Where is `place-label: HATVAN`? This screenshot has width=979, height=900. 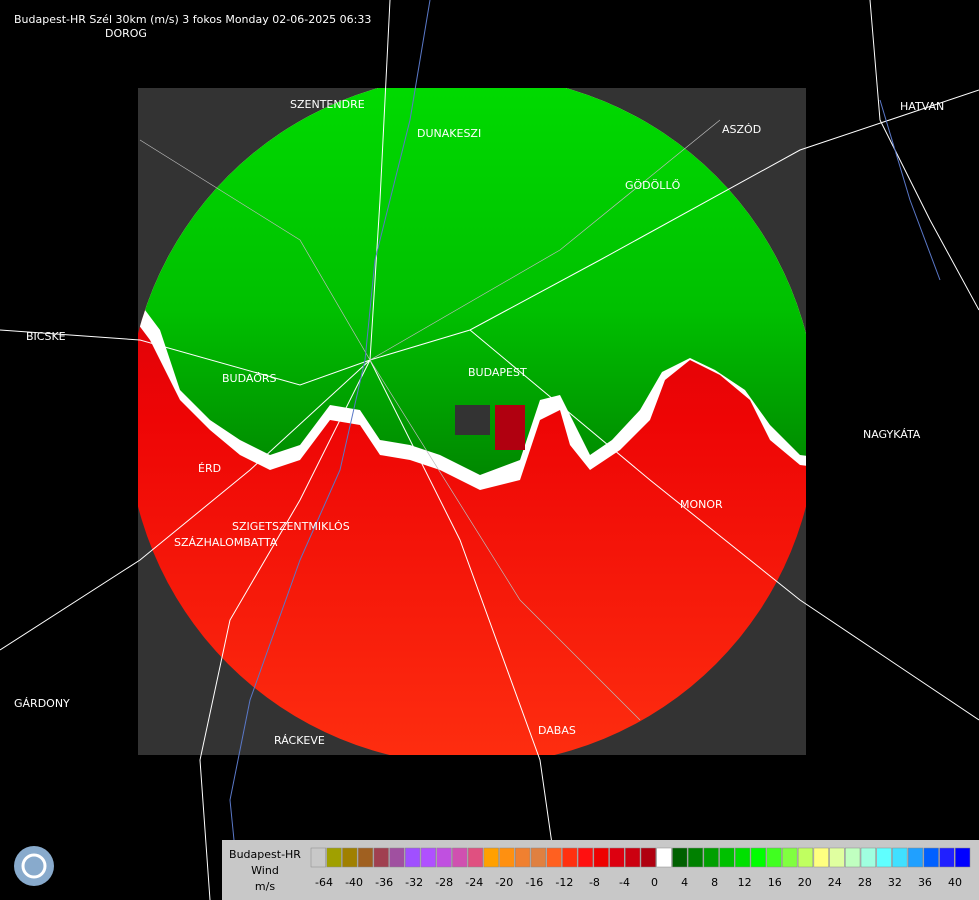 place-label: HATVAN is located at coordinates (922, 106).